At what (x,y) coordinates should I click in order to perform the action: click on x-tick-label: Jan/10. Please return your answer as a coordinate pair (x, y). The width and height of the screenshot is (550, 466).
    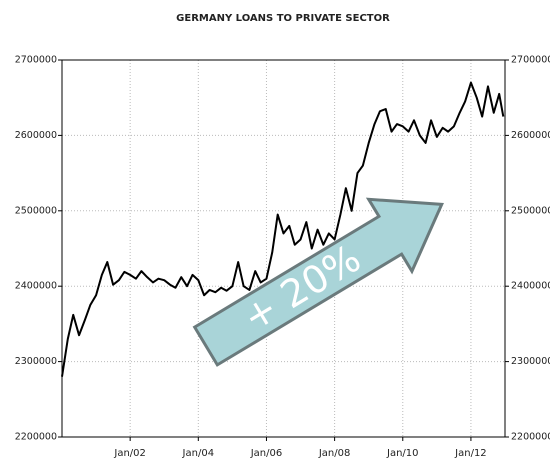
    Looking at the image, I should click on (402, 453).